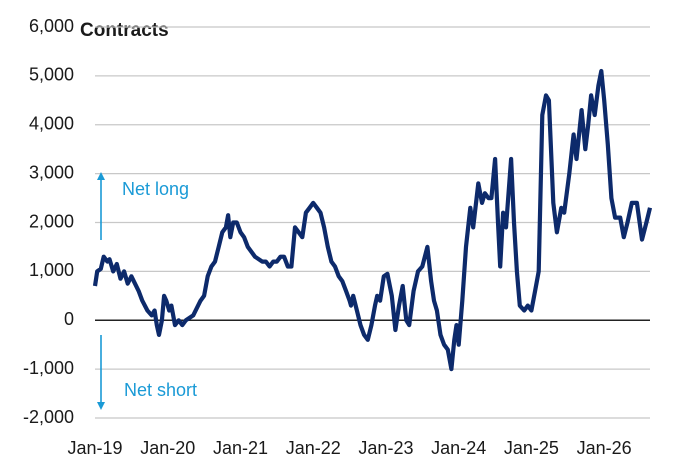 The height and width of the screenshot is (474, 686). I want to click on x-tick-label: Jan-21, so click(240, 448).